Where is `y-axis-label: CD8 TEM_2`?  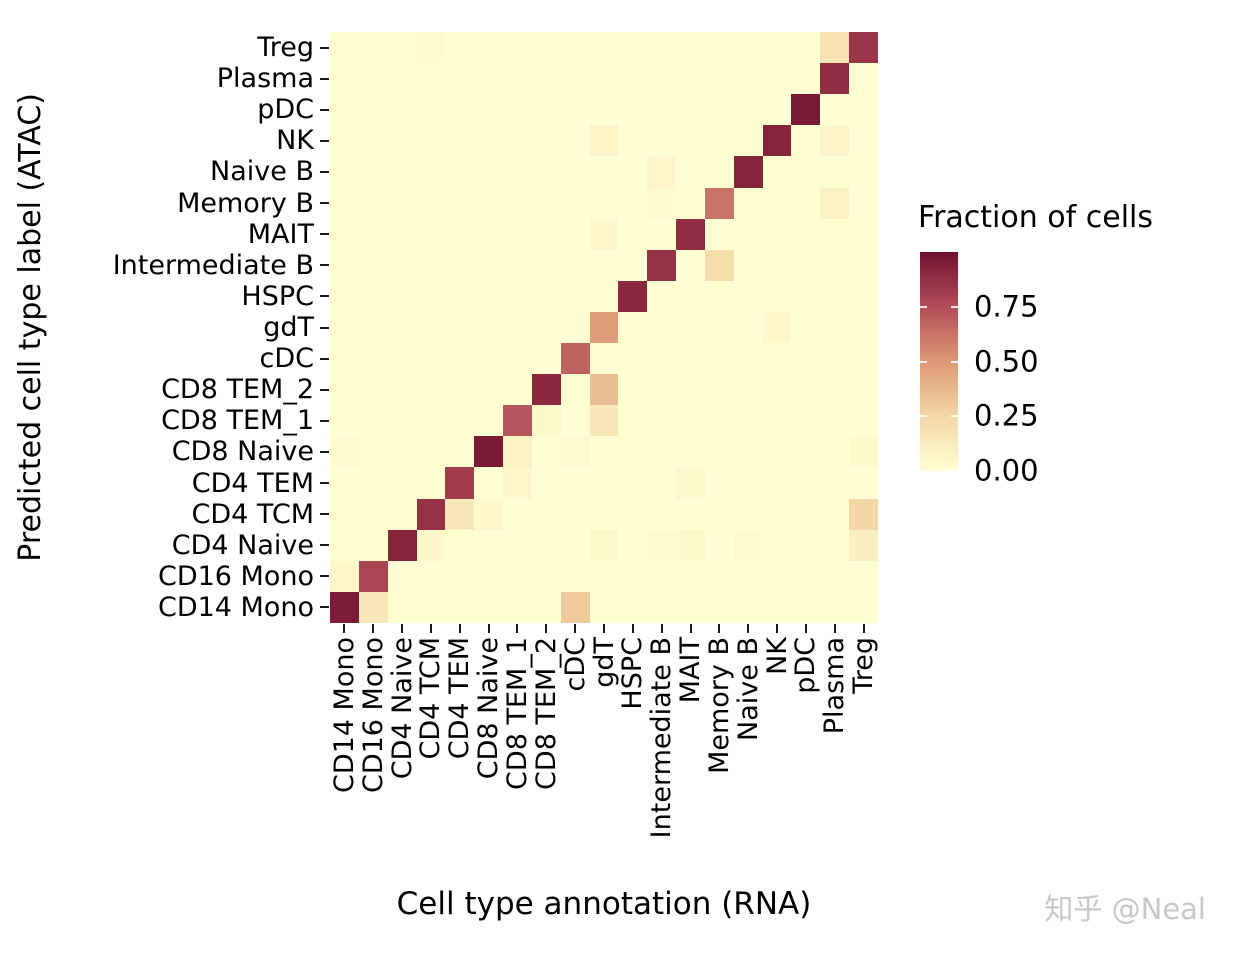 y-axis-label: CD8 TEM_2 is located at coordinates (237, 390).